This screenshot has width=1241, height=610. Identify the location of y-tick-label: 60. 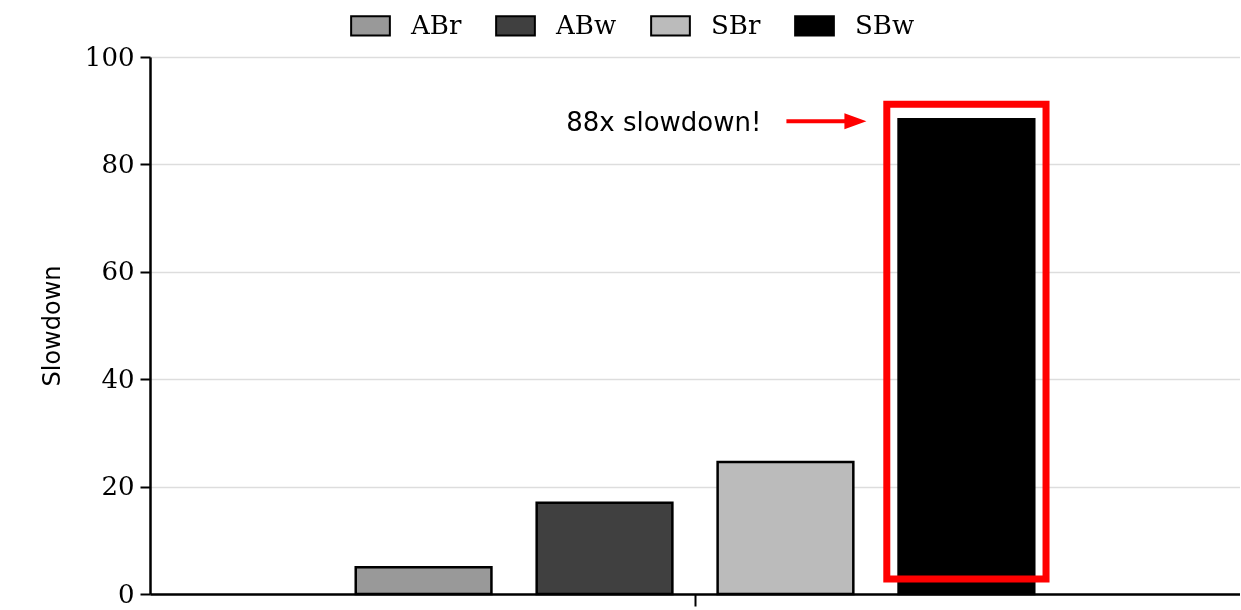
(118, 271).